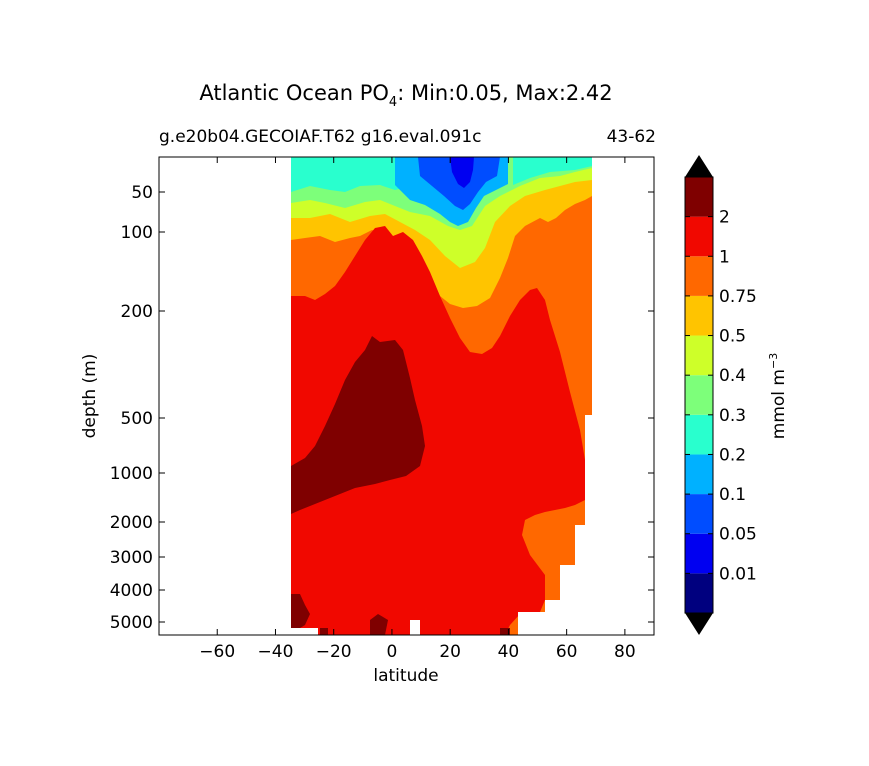 This screenshot has height=766, width=869. Describe the element at coordinates (732, 416) in the screenshot. I see `colorbar-tick-label: 0.3` at that location.